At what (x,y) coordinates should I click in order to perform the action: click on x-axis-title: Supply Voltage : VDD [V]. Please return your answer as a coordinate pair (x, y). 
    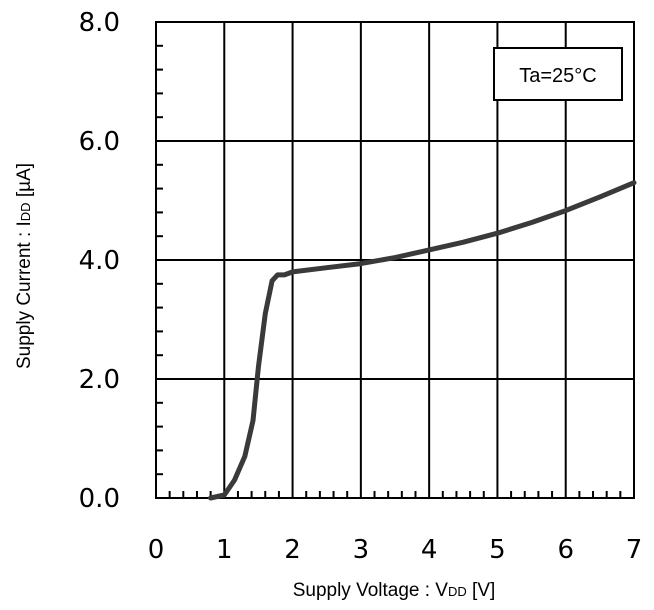
    Looking at the image, I should click on (394, 590).